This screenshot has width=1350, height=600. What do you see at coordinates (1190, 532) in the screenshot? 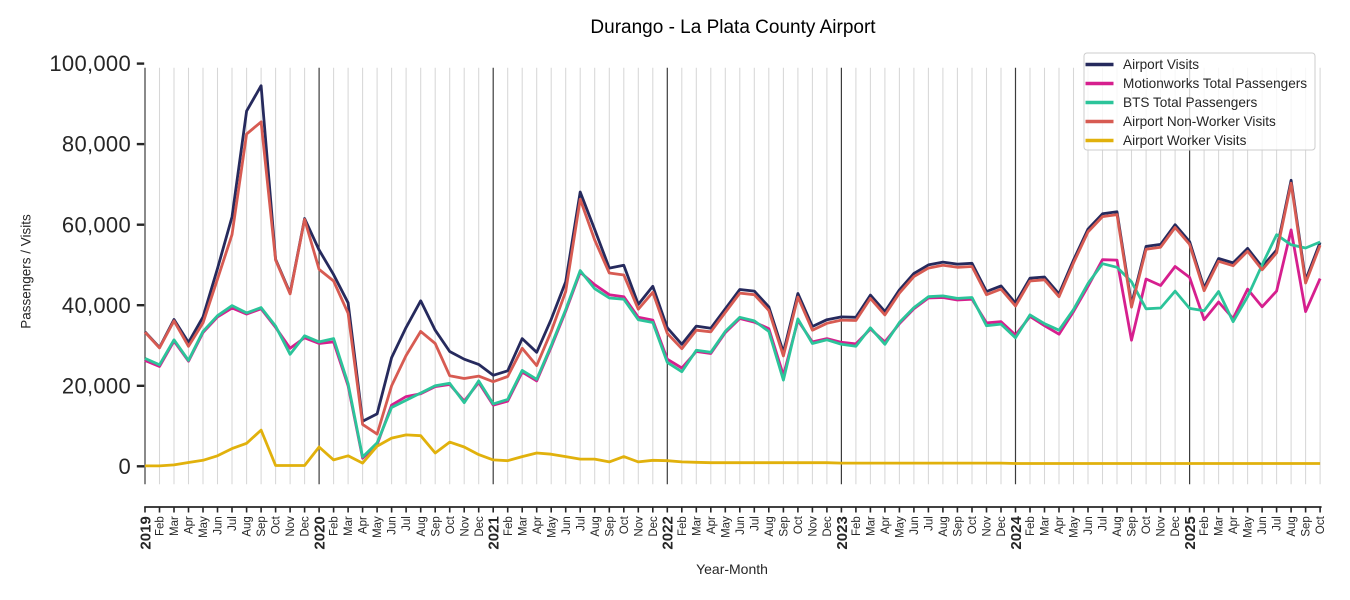
I see `svg-text: 2025` at bounding box center [1190, 532].